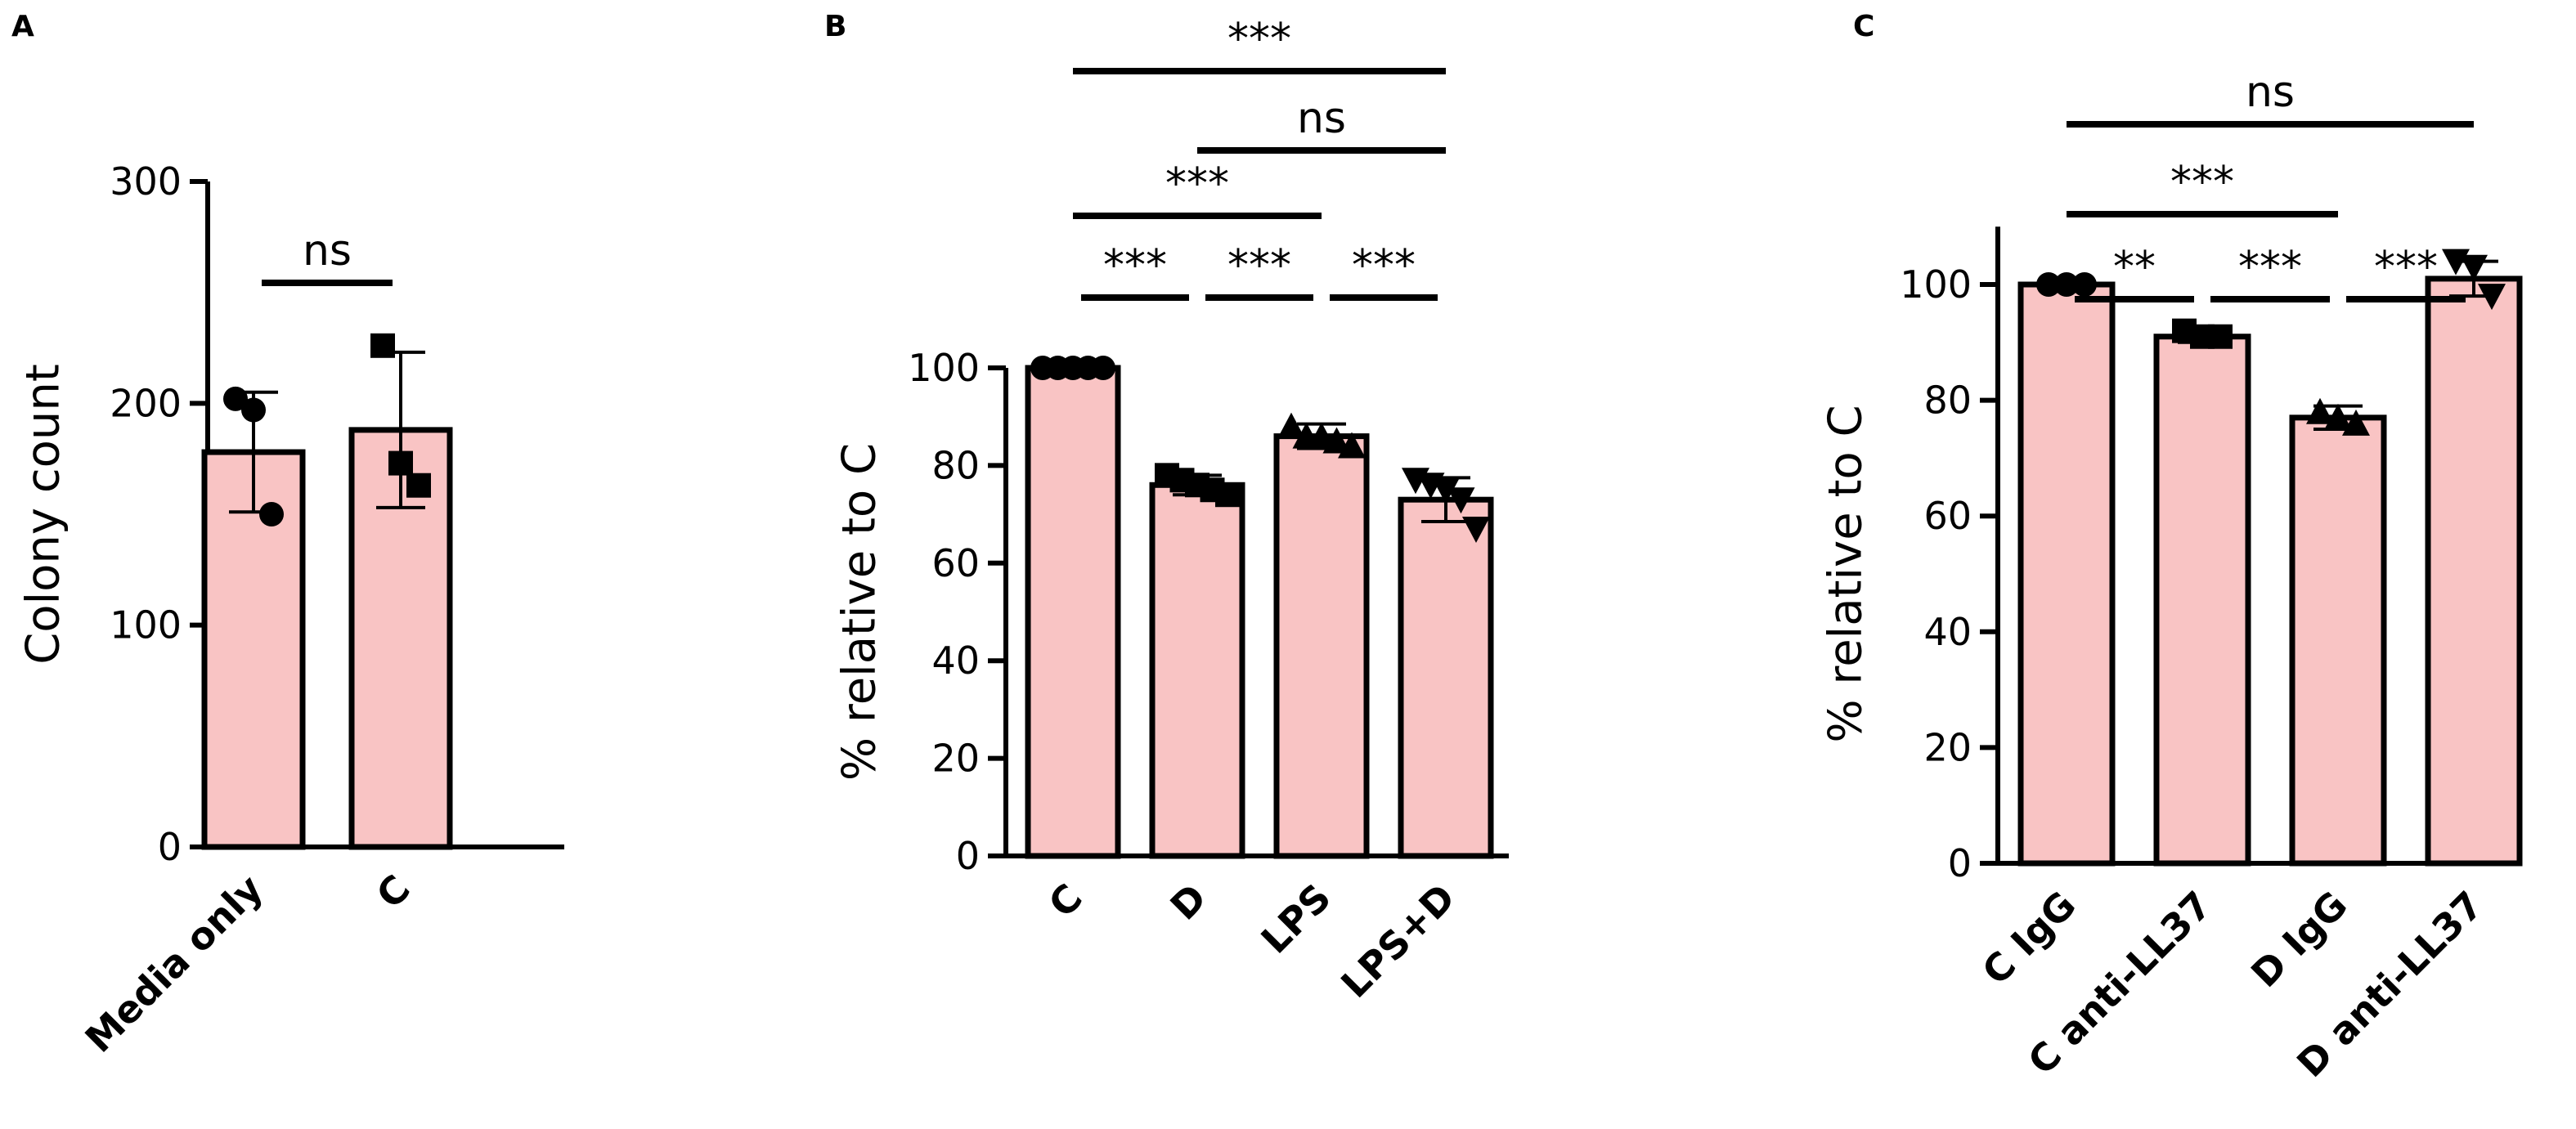 The image size is (2576, 1129). Describe the element at coordinates (1397, 941) in the screenshot. I see `x-category-label: LPS+D` at that location.